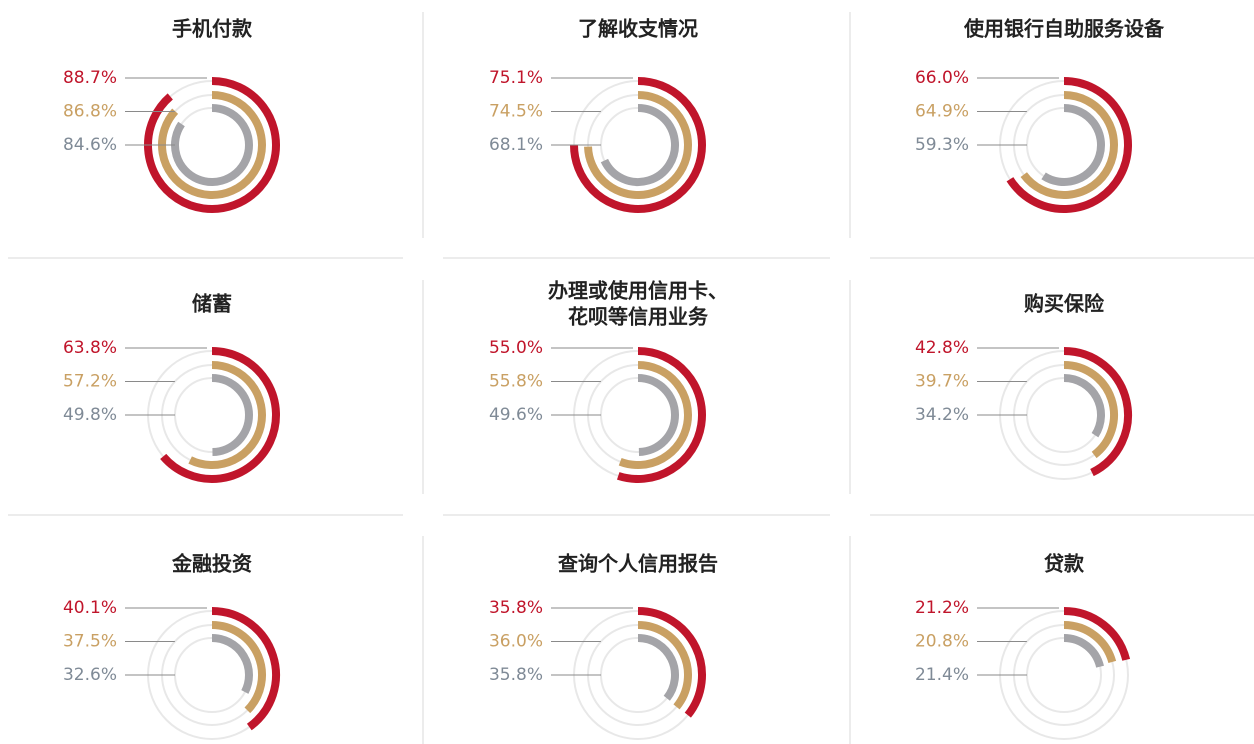 The image size is (1254, 744). What do you see at coordinates (212, 29) in the screenshot?
I see `chart-title: 手机付款` at bounding box center [212, 29].